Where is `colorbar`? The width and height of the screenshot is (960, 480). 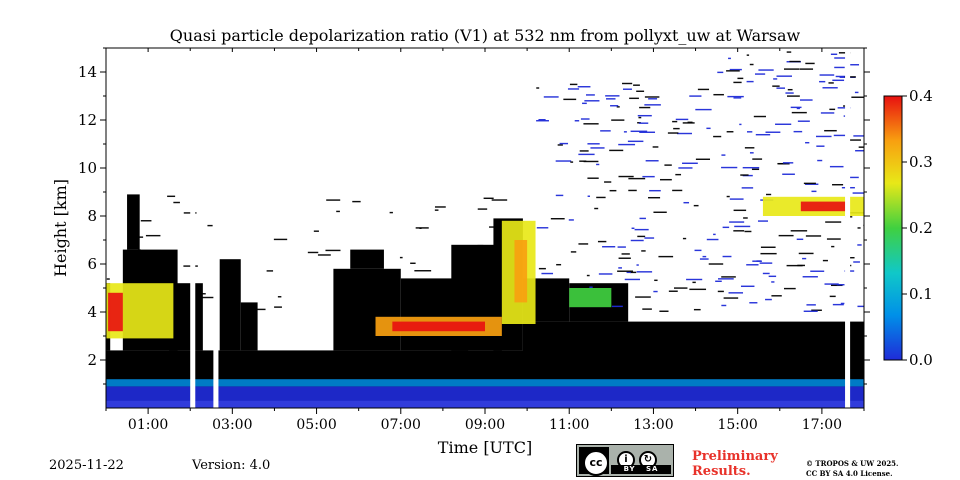
colorbar is located at coordinates (893, 228).